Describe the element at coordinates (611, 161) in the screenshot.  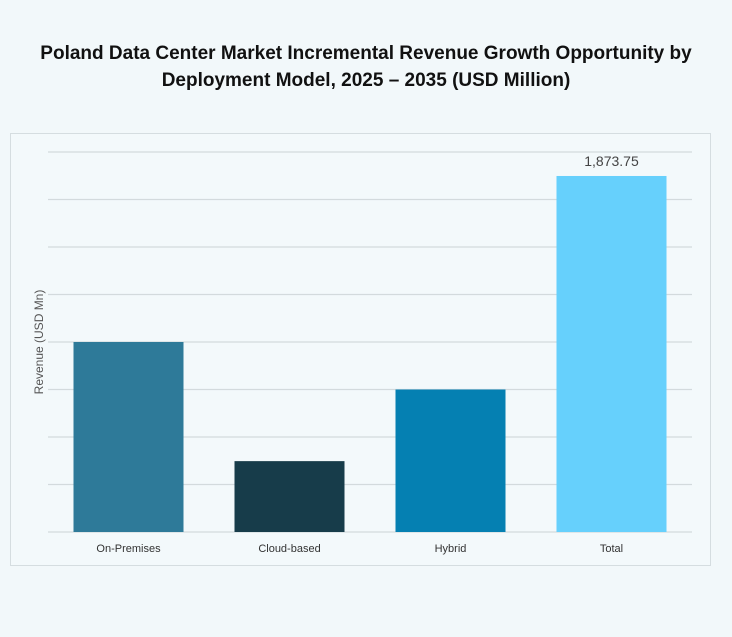
I see `data-label: 1,873.75` at that location.